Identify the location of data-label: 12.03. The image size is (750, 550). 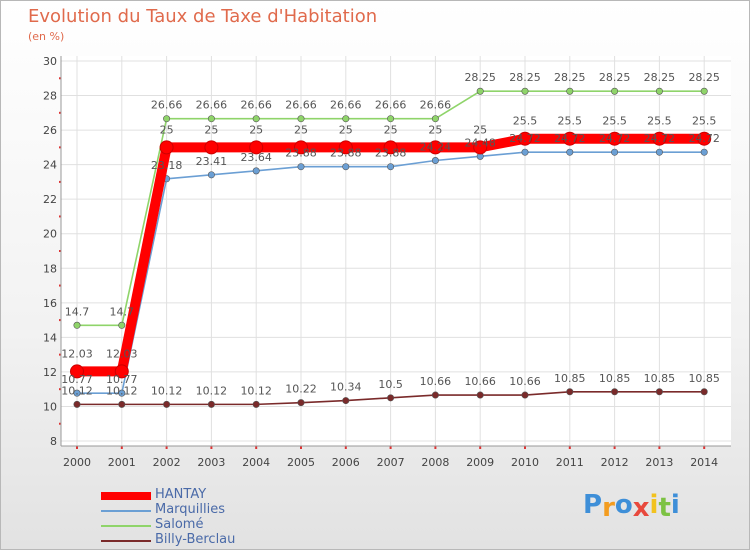
(122, 353).